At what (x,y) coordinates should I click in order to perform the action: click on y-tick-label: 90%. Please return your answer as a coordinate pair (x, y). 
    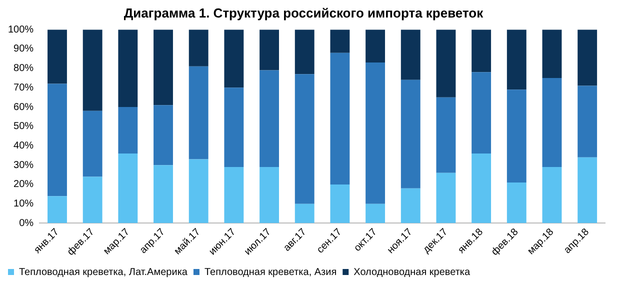
    Looking at the image, I should click on (24, 49).